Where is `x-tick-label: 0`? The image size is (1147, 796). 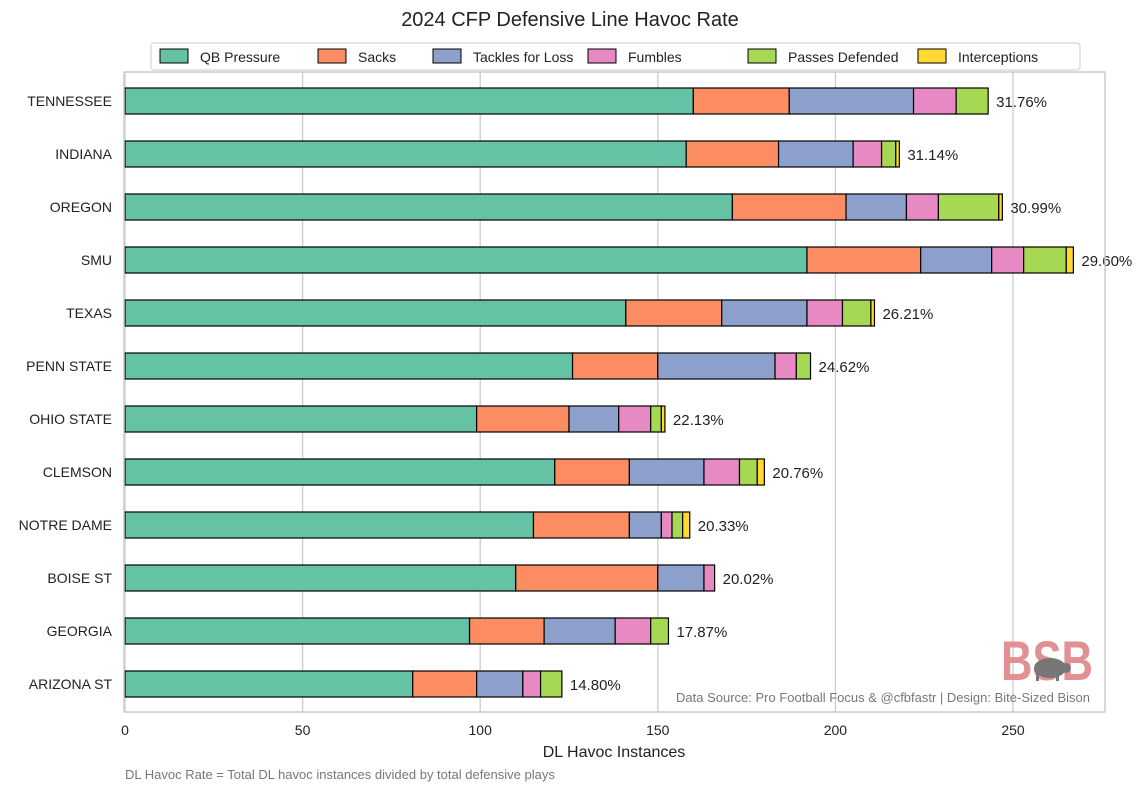 x-tick-label: 0 is located at coordinates (125, 730).